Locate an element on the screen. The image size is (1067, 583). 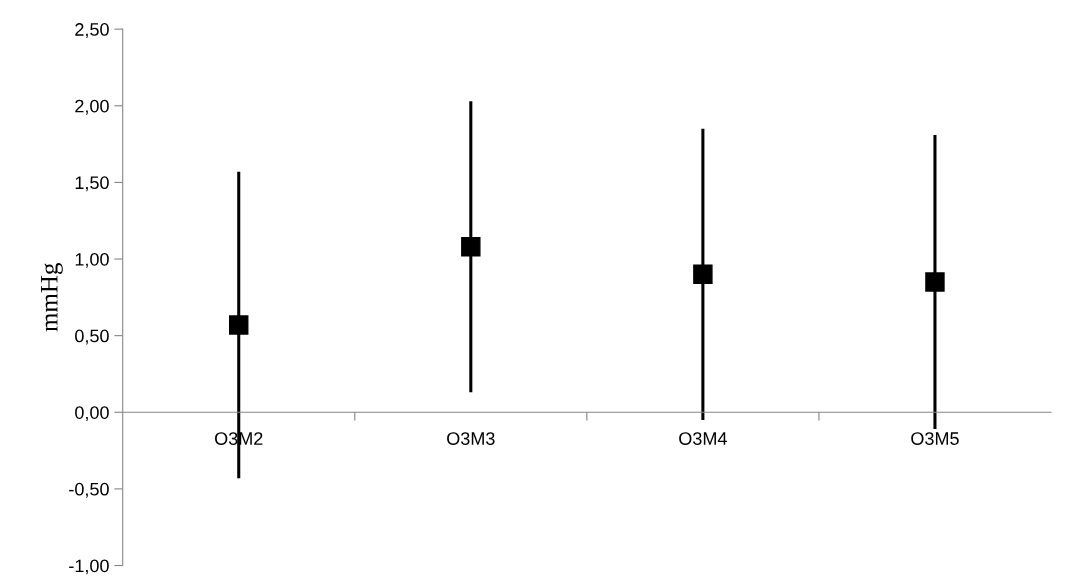
x-tick-label: O3M4 is located at coordinates (703, 438).